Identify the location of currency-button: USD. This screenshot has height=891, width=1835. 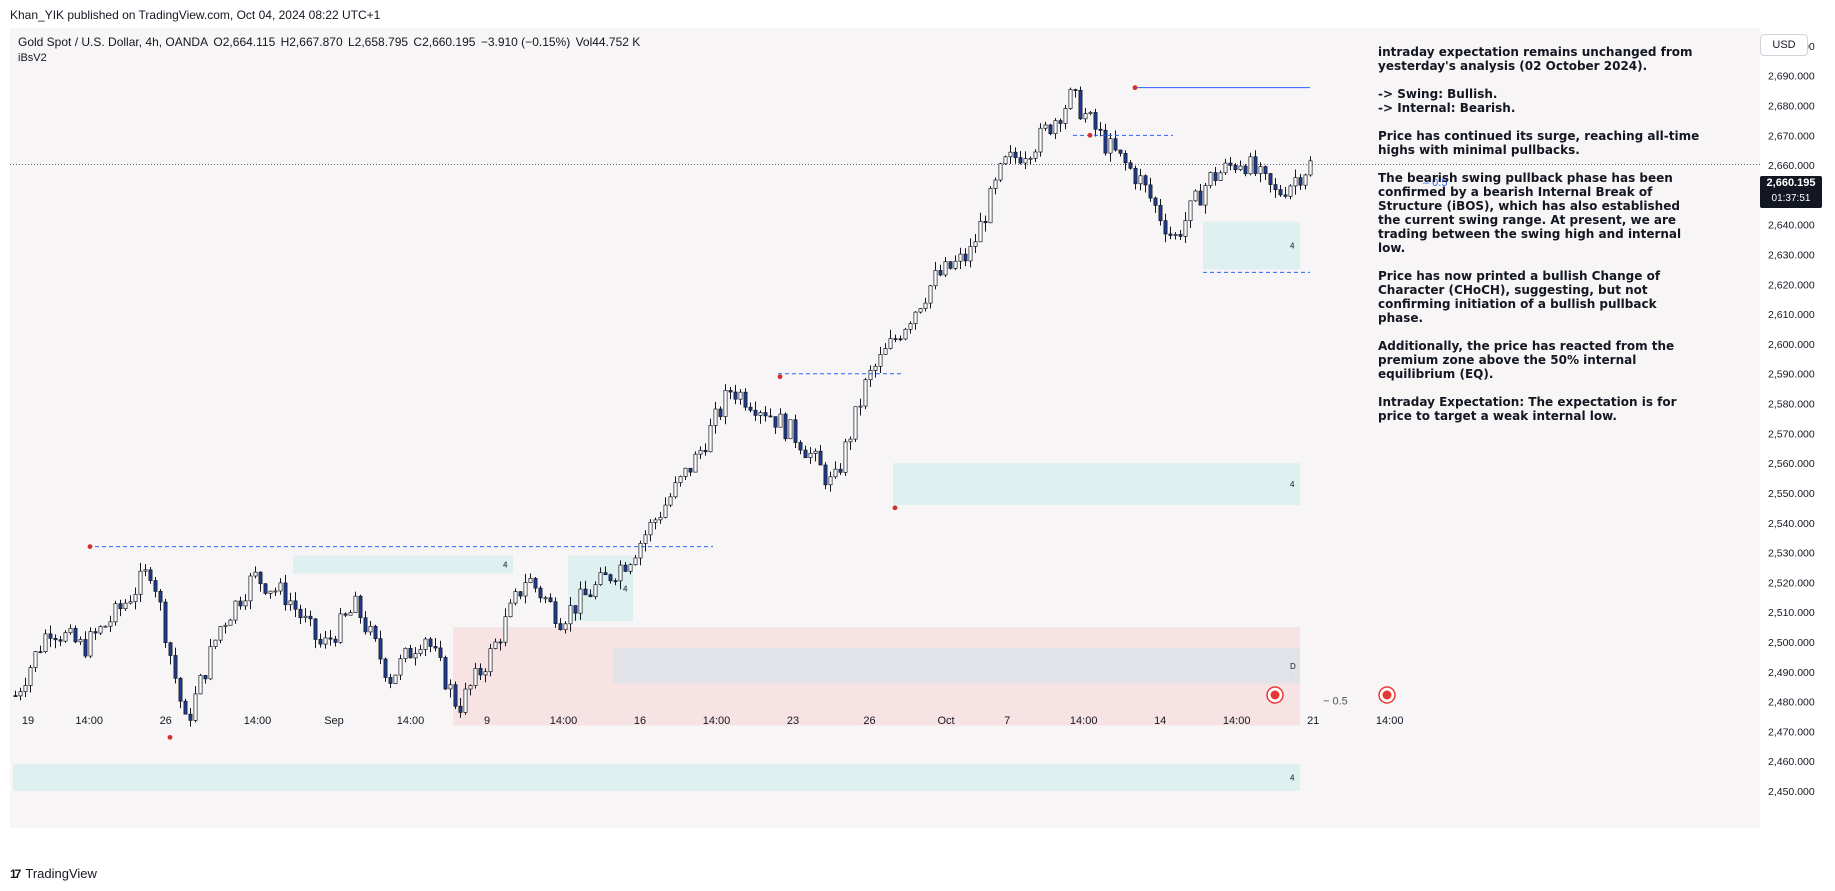
(1784, 45).